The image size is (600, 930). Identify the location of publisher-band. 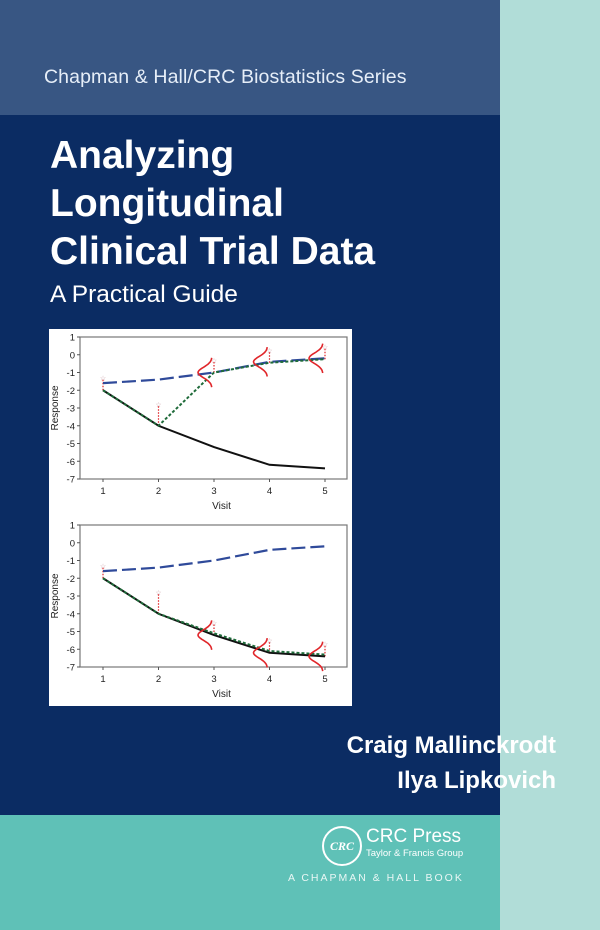
(250, 872).